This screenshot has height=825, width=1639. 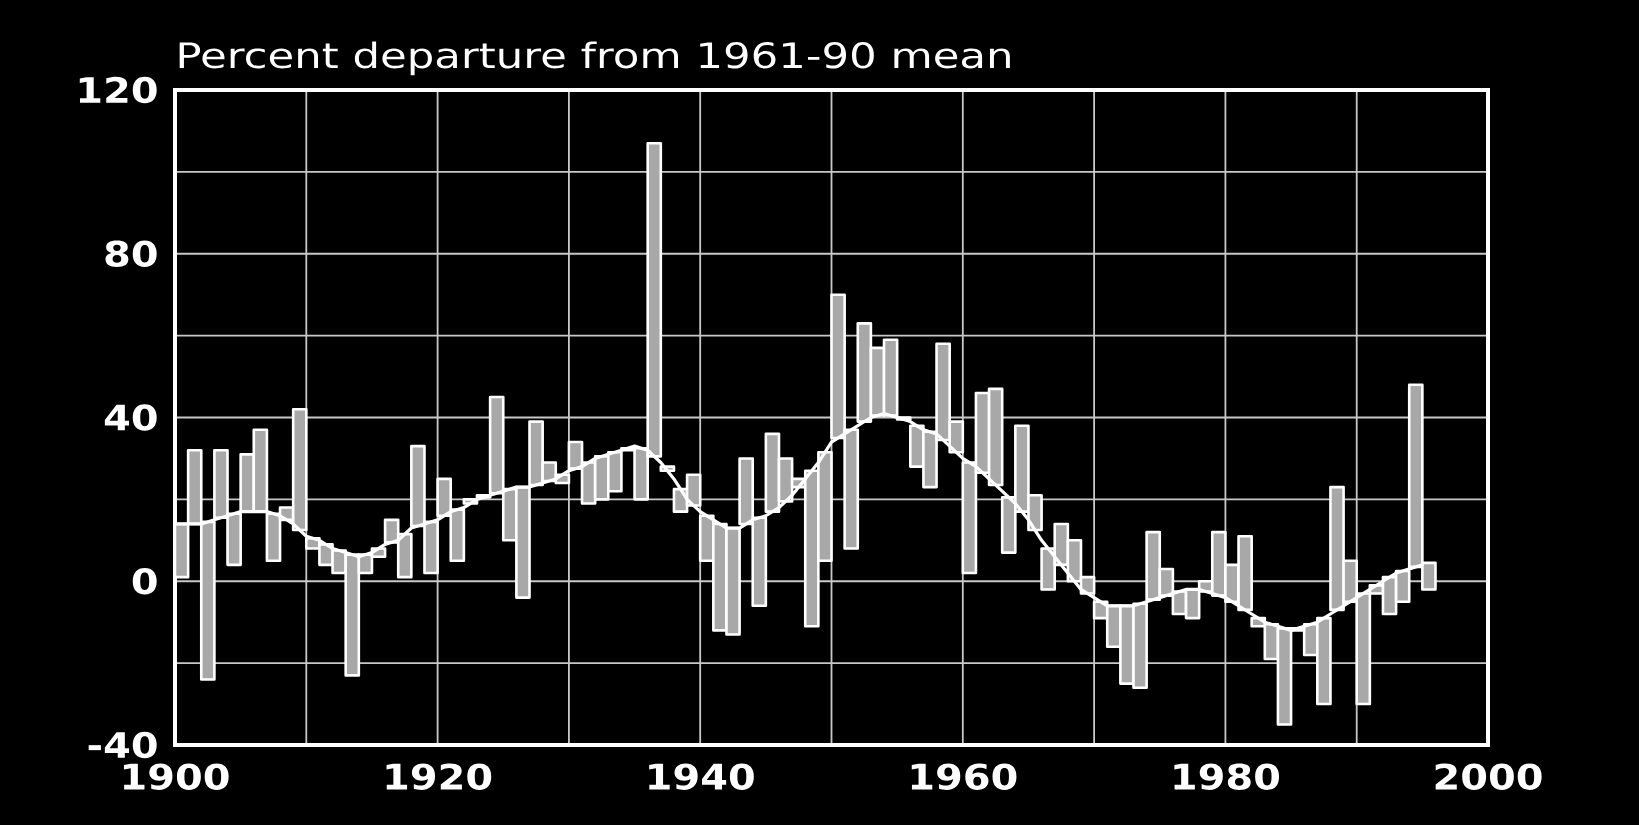 What do you see at coordinates (1227, 776) in the screenshot?
I see `x-tick-label: 1980` at bounding box center [1227, 776].